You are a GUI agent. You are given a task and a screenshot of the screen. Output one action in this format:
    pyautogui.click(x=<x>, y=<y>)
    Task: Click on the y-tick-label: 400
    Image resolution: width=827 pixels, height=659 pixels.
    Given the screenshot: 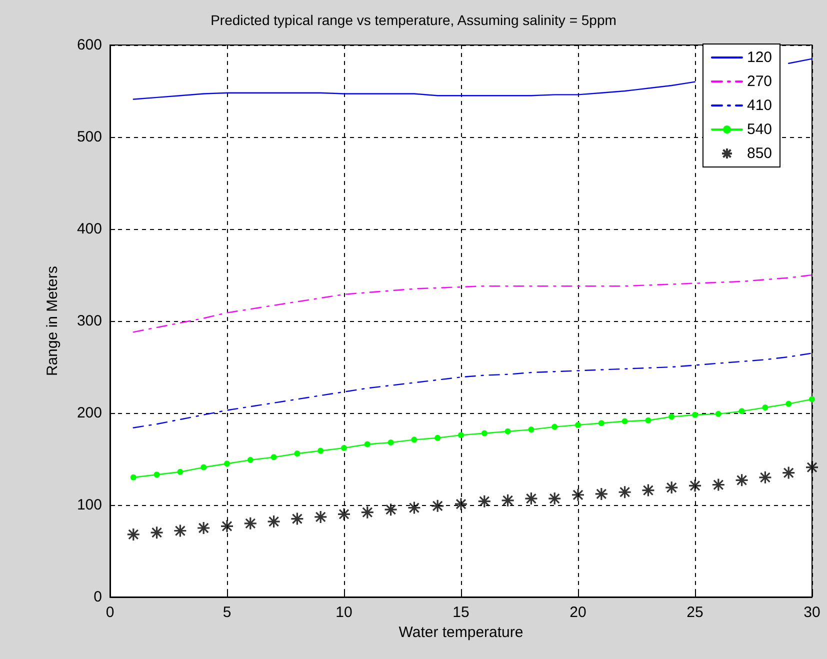 What is the action you would take?
    pyautogui.click(x=89, y=229)
    